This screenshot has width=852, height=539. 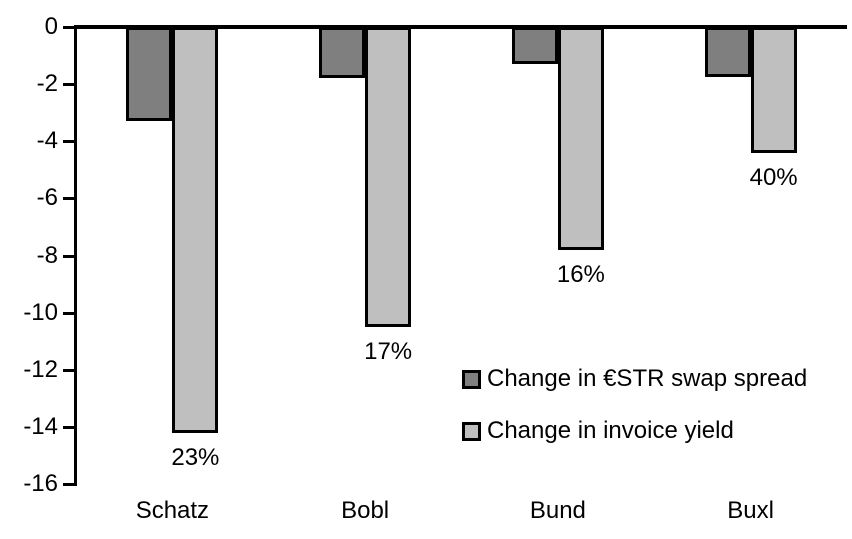 What do you see at coordinates (773, 90) in the screenshot?
I see `bar-invoice-yield-buxl` at bounding box center [773, 90].